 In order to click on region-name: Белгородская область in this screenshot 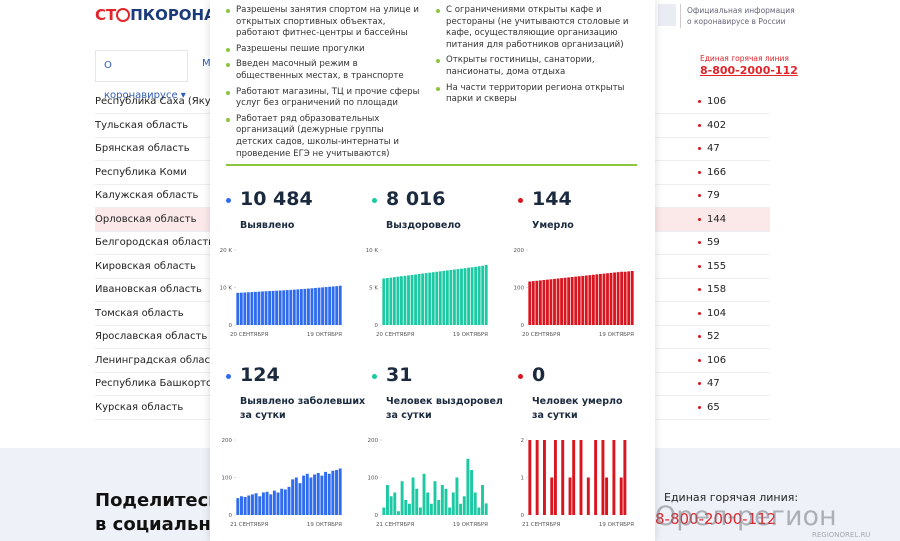, I will do `click(155, 242)`.